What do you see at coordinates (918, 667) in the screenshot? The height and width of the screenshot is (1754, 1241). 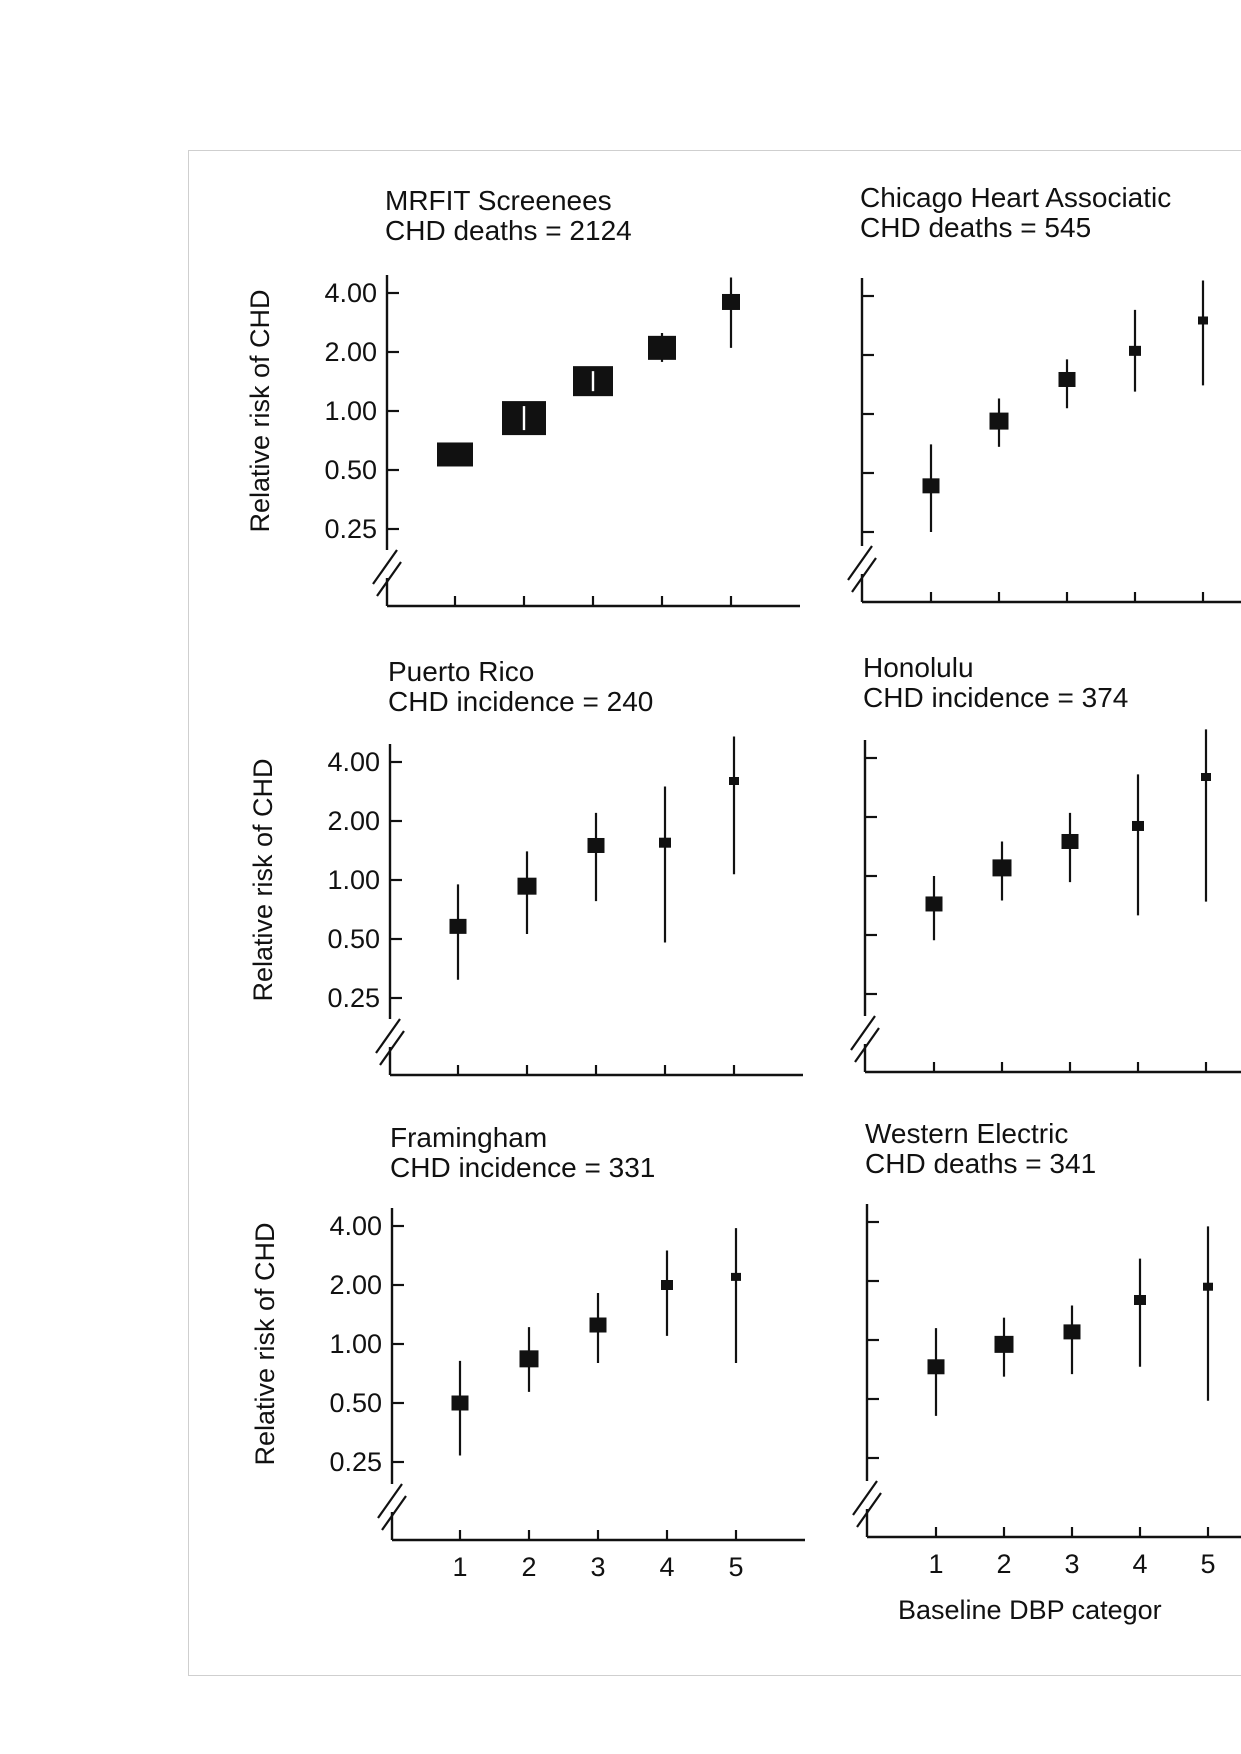 I see `panel-title: Honolulu` at bounding box center [918, 667].